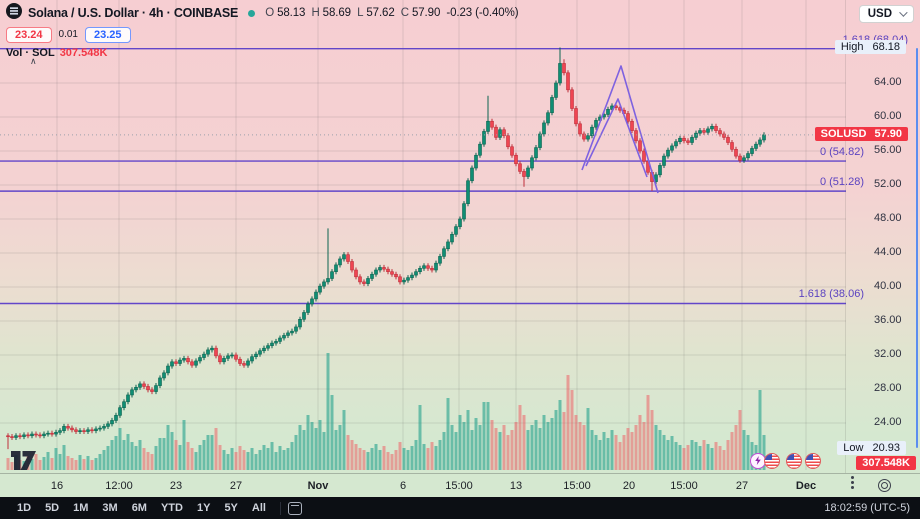 This screenshot has height=519, width=920. I want to click on range-button-5d: 5D, so click(52, 508).